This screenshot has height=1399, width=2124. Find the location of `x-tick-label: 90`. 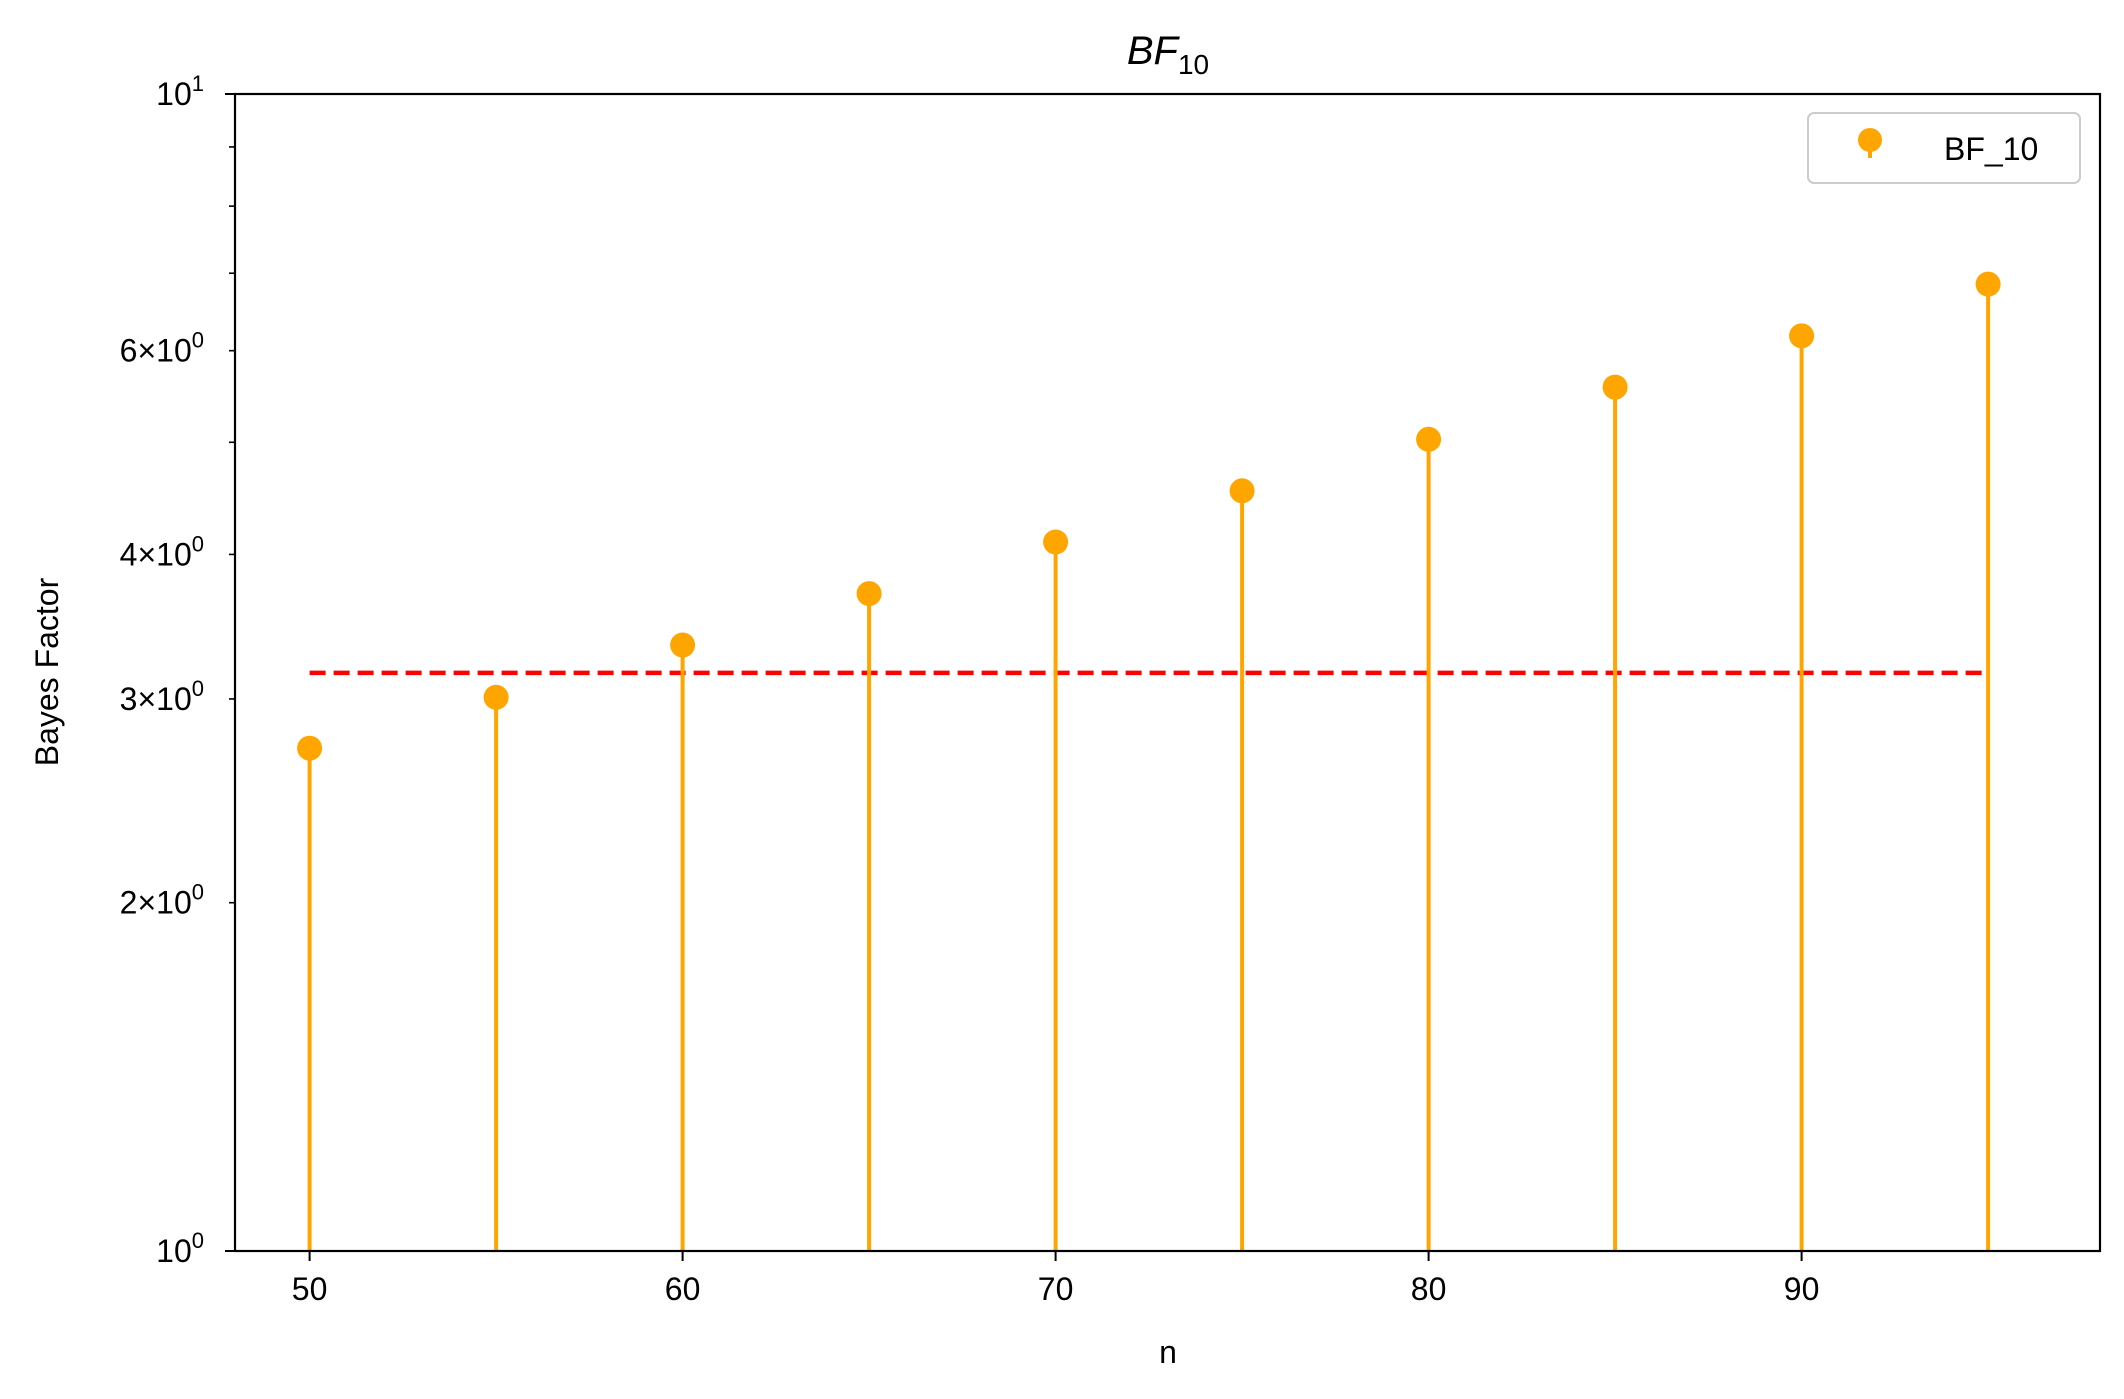

x-tick-label: 90 is located at coordinates (1802, 1289).